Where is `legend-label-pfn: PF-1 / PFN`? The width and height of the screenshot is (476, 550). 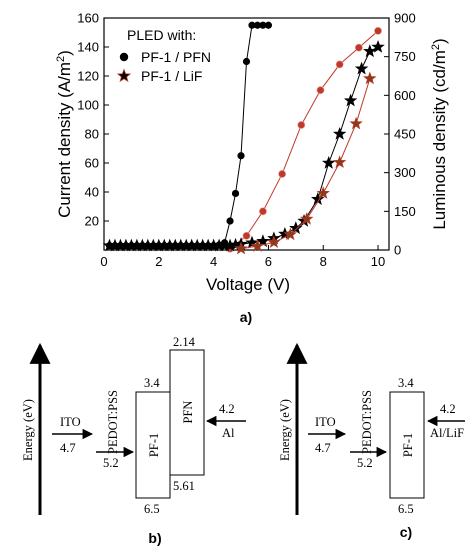
legend-label-pfn: PF-1 / PFN is located at coordinates (176, 57).